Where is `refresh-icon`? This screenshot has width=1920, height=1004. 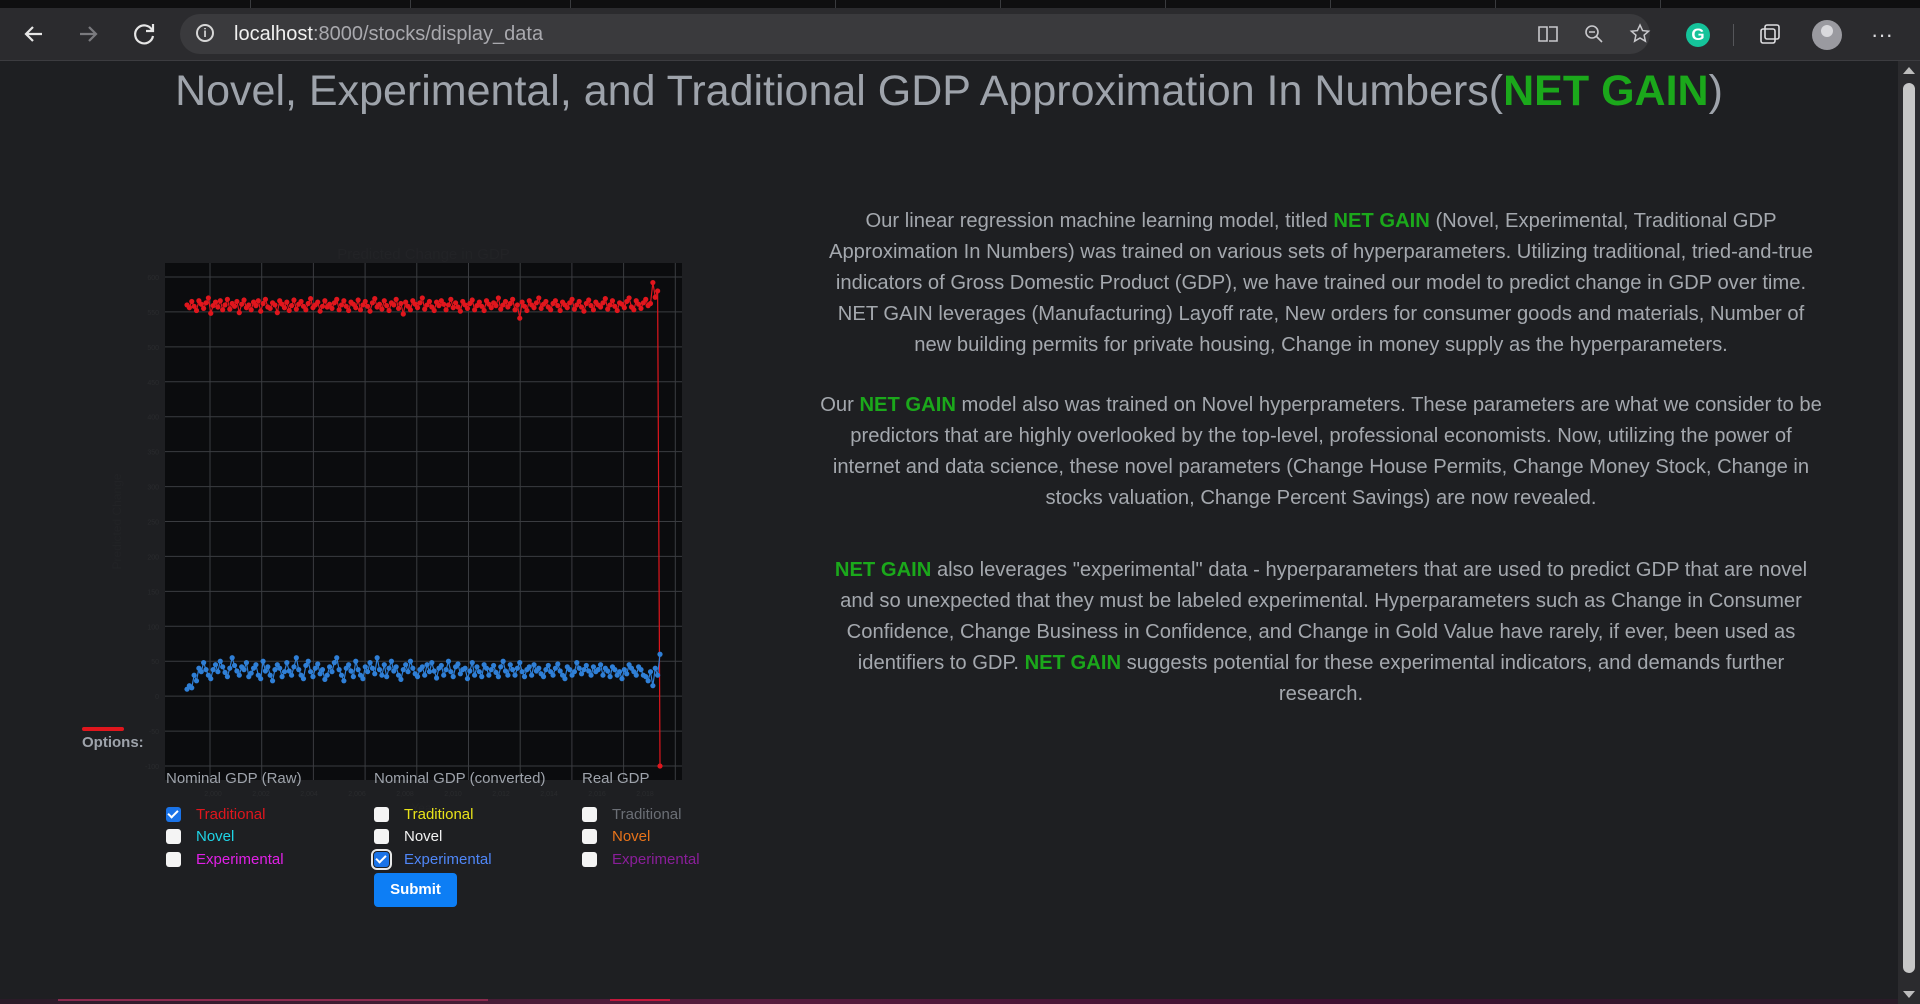
refresh-icon is located at coordinates (144, 34).